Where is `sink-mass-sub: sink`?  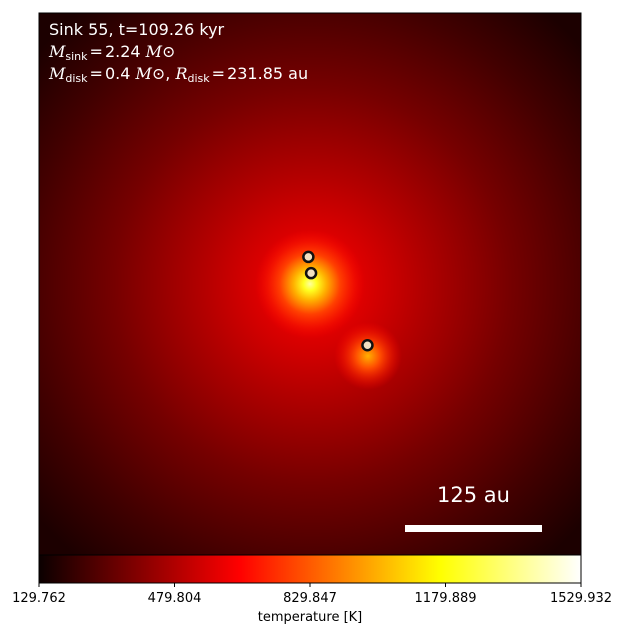 sink-mass-sub: sink is located at coordinates (76, 56).